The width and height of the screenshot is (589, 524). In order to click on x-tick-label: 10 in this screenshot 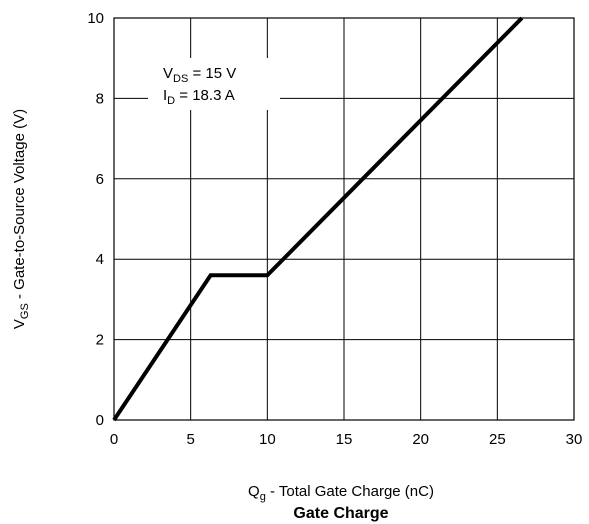, I will do `click(267, 439)`.